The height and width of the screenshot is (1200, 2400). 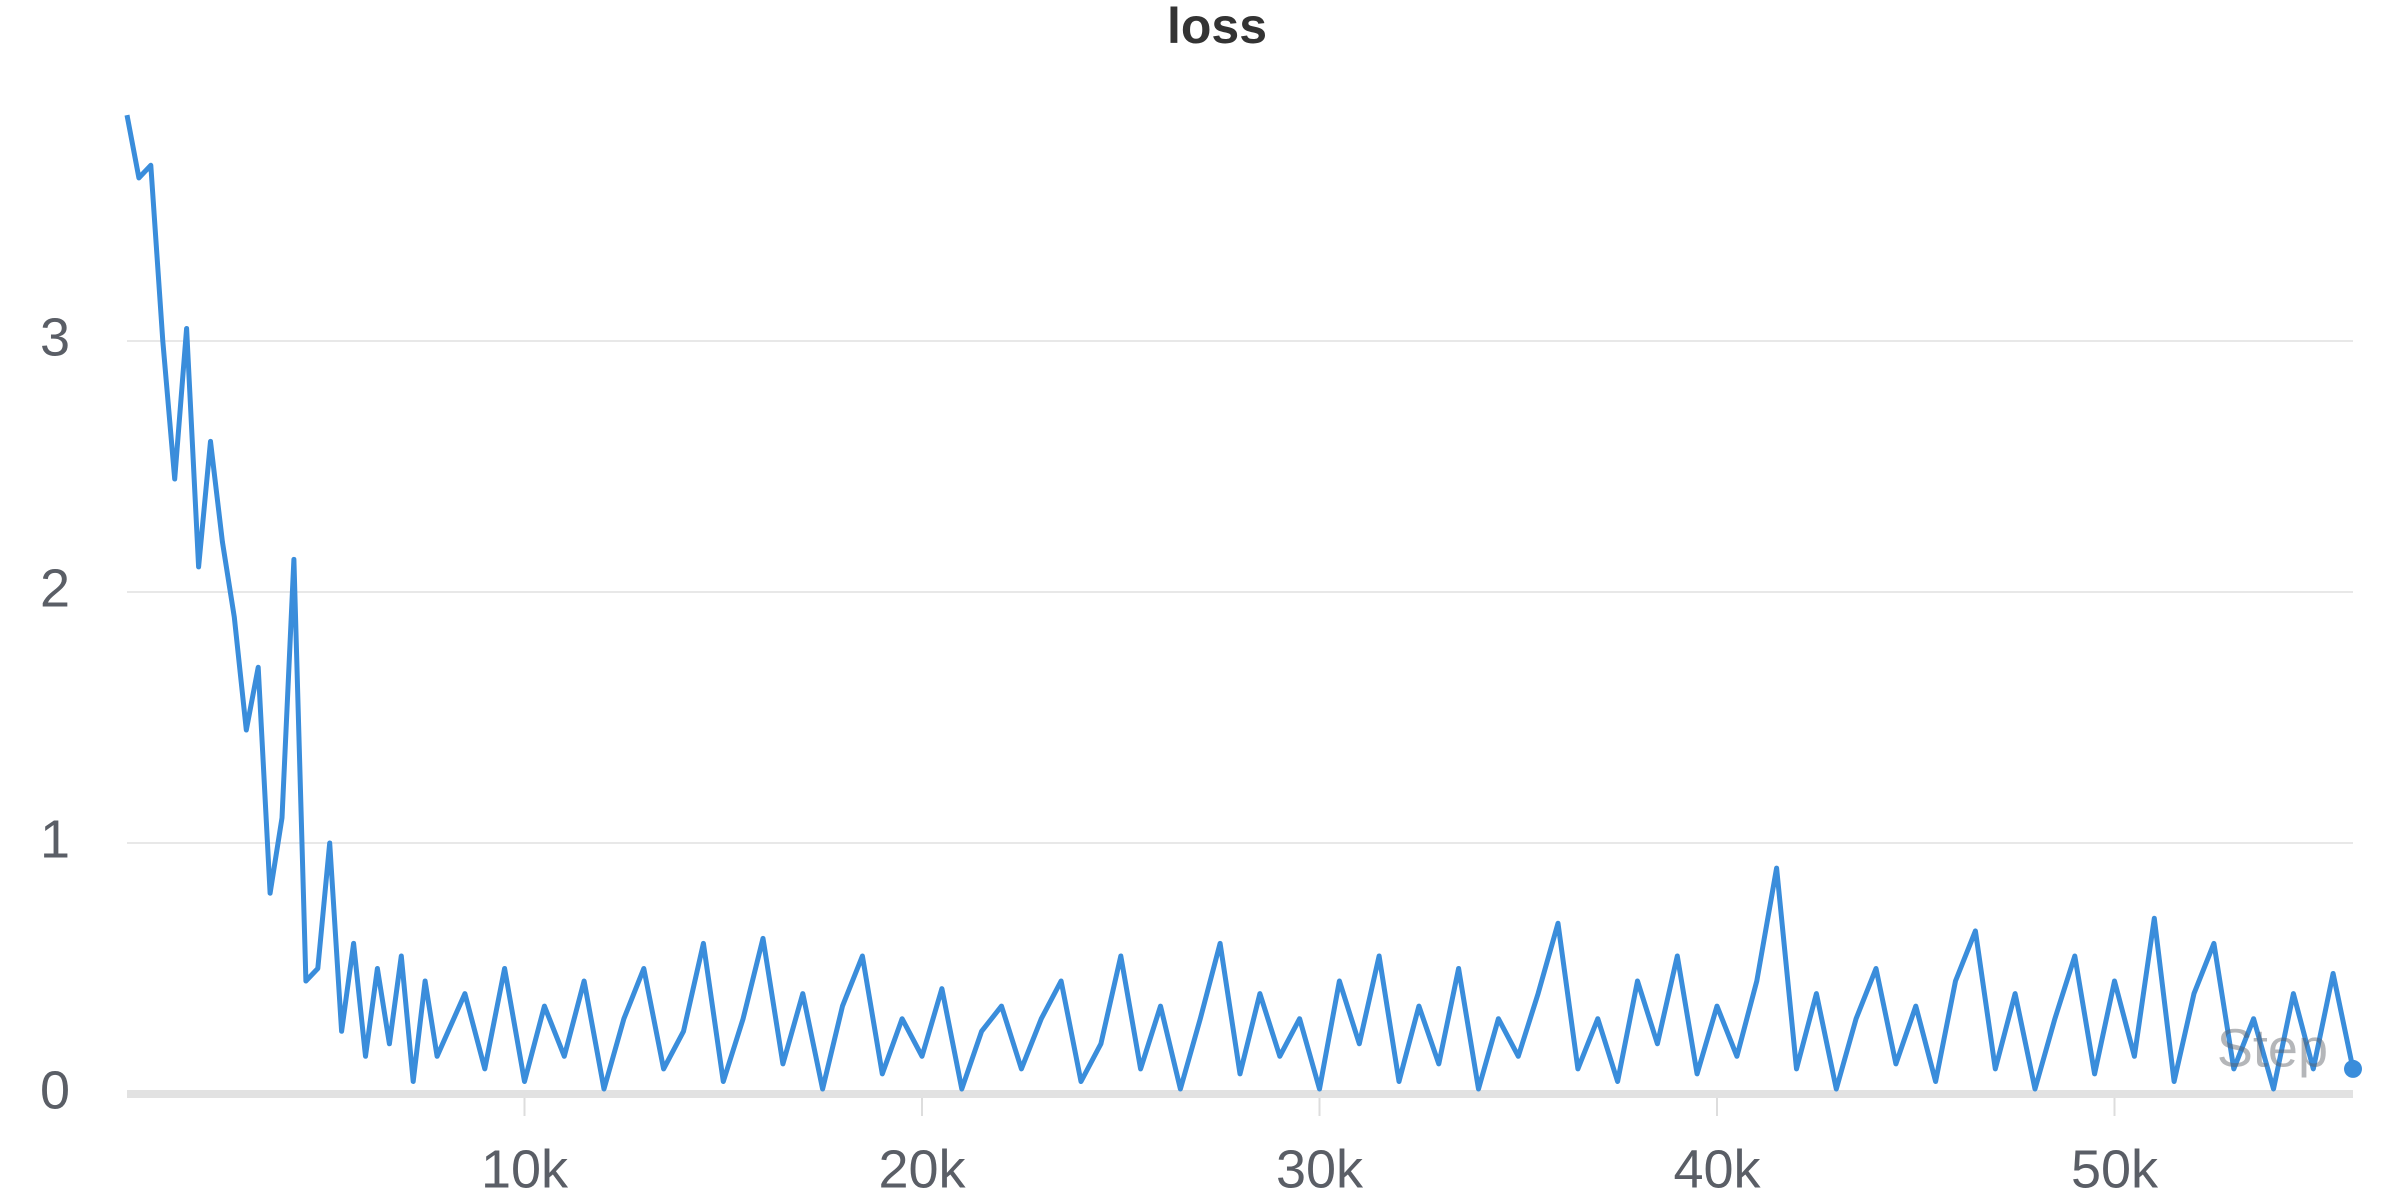 What do you see at coordinates (55, 337) in the screenshot?
I see `y-tick-label: 3` at bounding box center [55, 337].